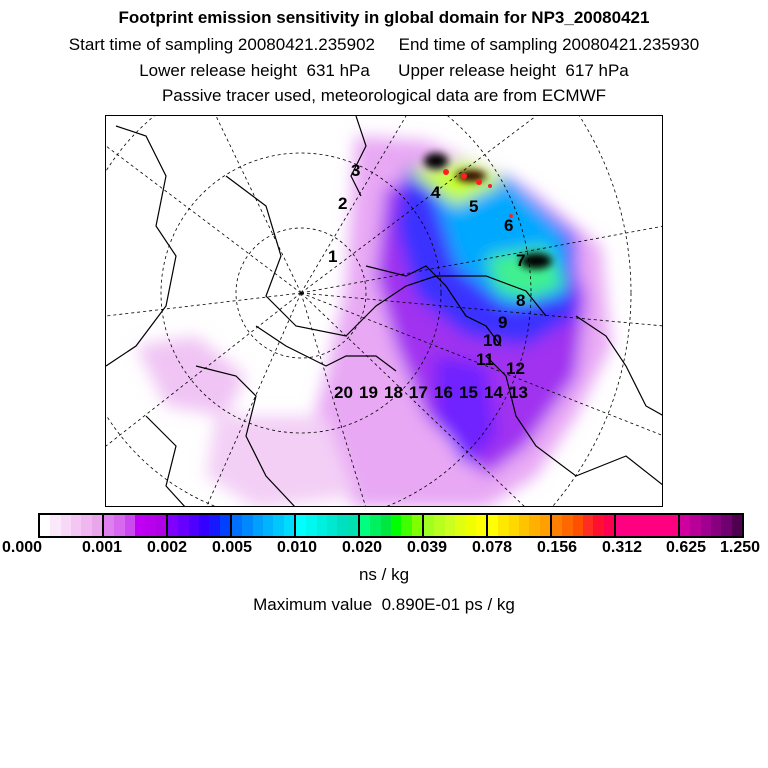 Image resolution: width=768 pixels, height=768 pixels. I want to click on colorbar-tick-6: 0.039, so click(427, 547).